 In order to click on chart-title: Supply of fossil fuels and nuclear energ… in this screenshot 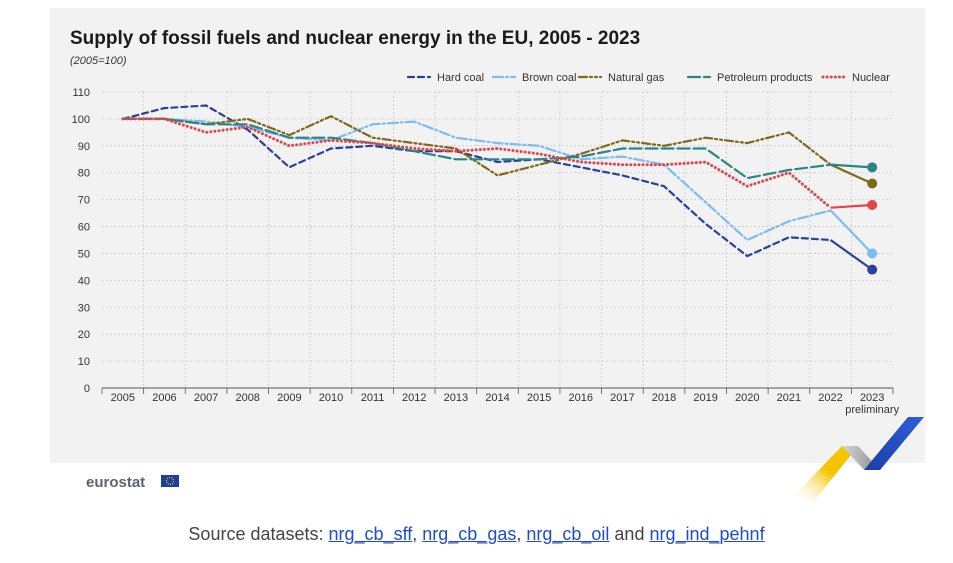, I will do `click(355, 38)`.